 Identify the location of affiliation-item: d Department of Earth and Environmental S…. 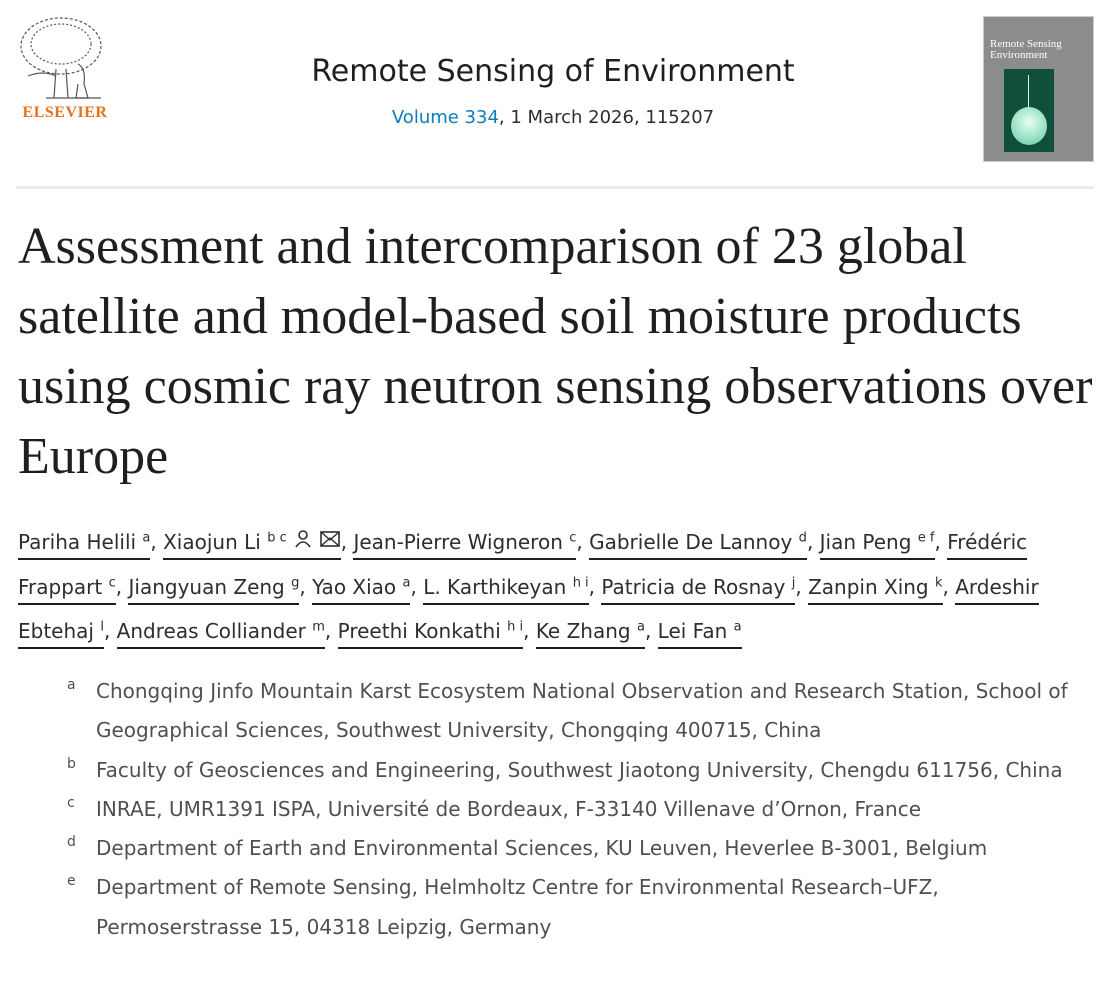
(538, 848).